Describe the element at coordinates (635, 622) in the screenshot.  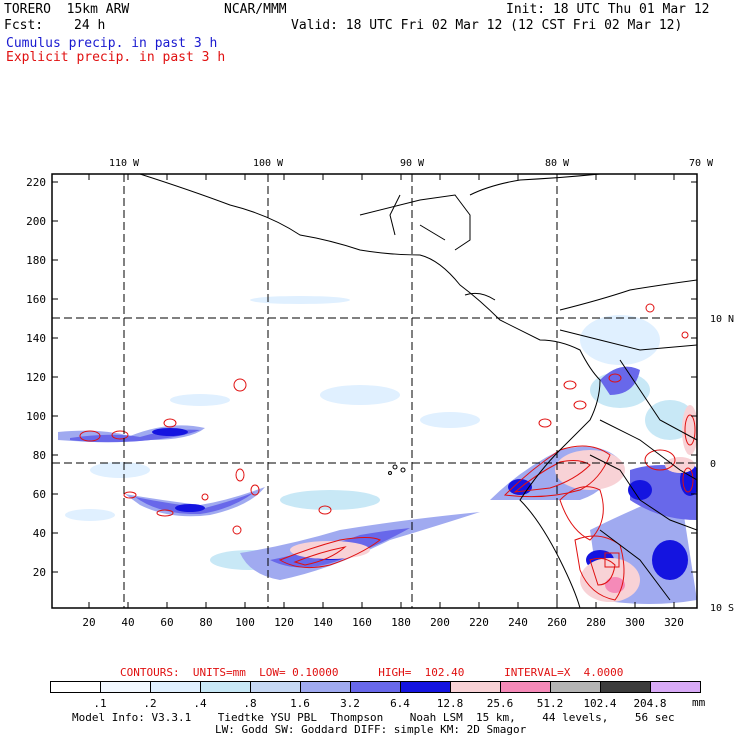
I see `x-tick-label: 300` at that location.